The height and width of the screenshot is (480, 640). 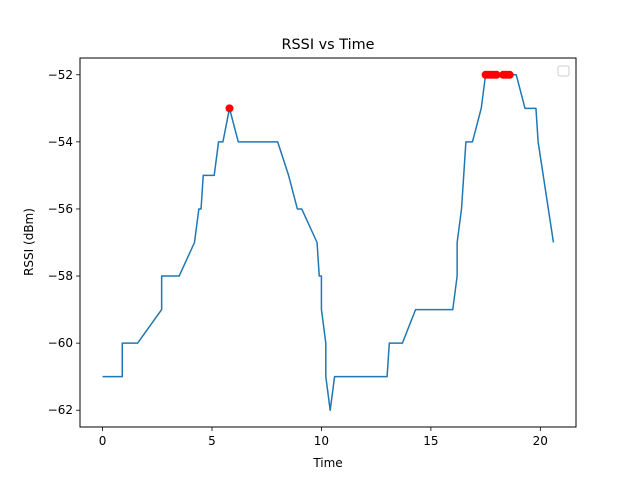 What do you see at coordinates (540, 441) in the screenshot?
I see `x-tick-label: 20` at bounding box center [540, 441].